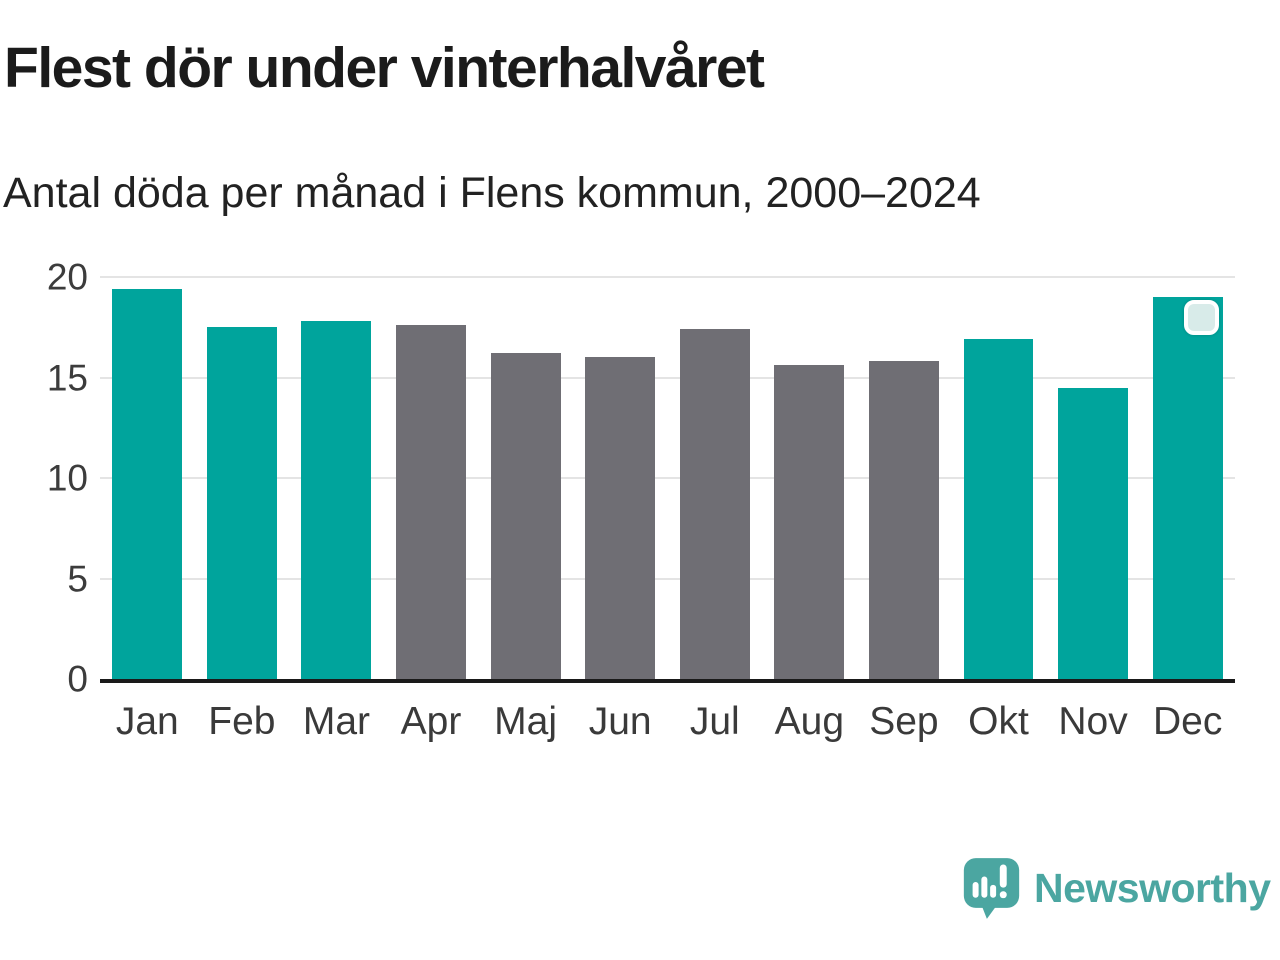  Describe the element at coordinates (1093, 533) in the screenshot. I see `bar-nov` at that location.